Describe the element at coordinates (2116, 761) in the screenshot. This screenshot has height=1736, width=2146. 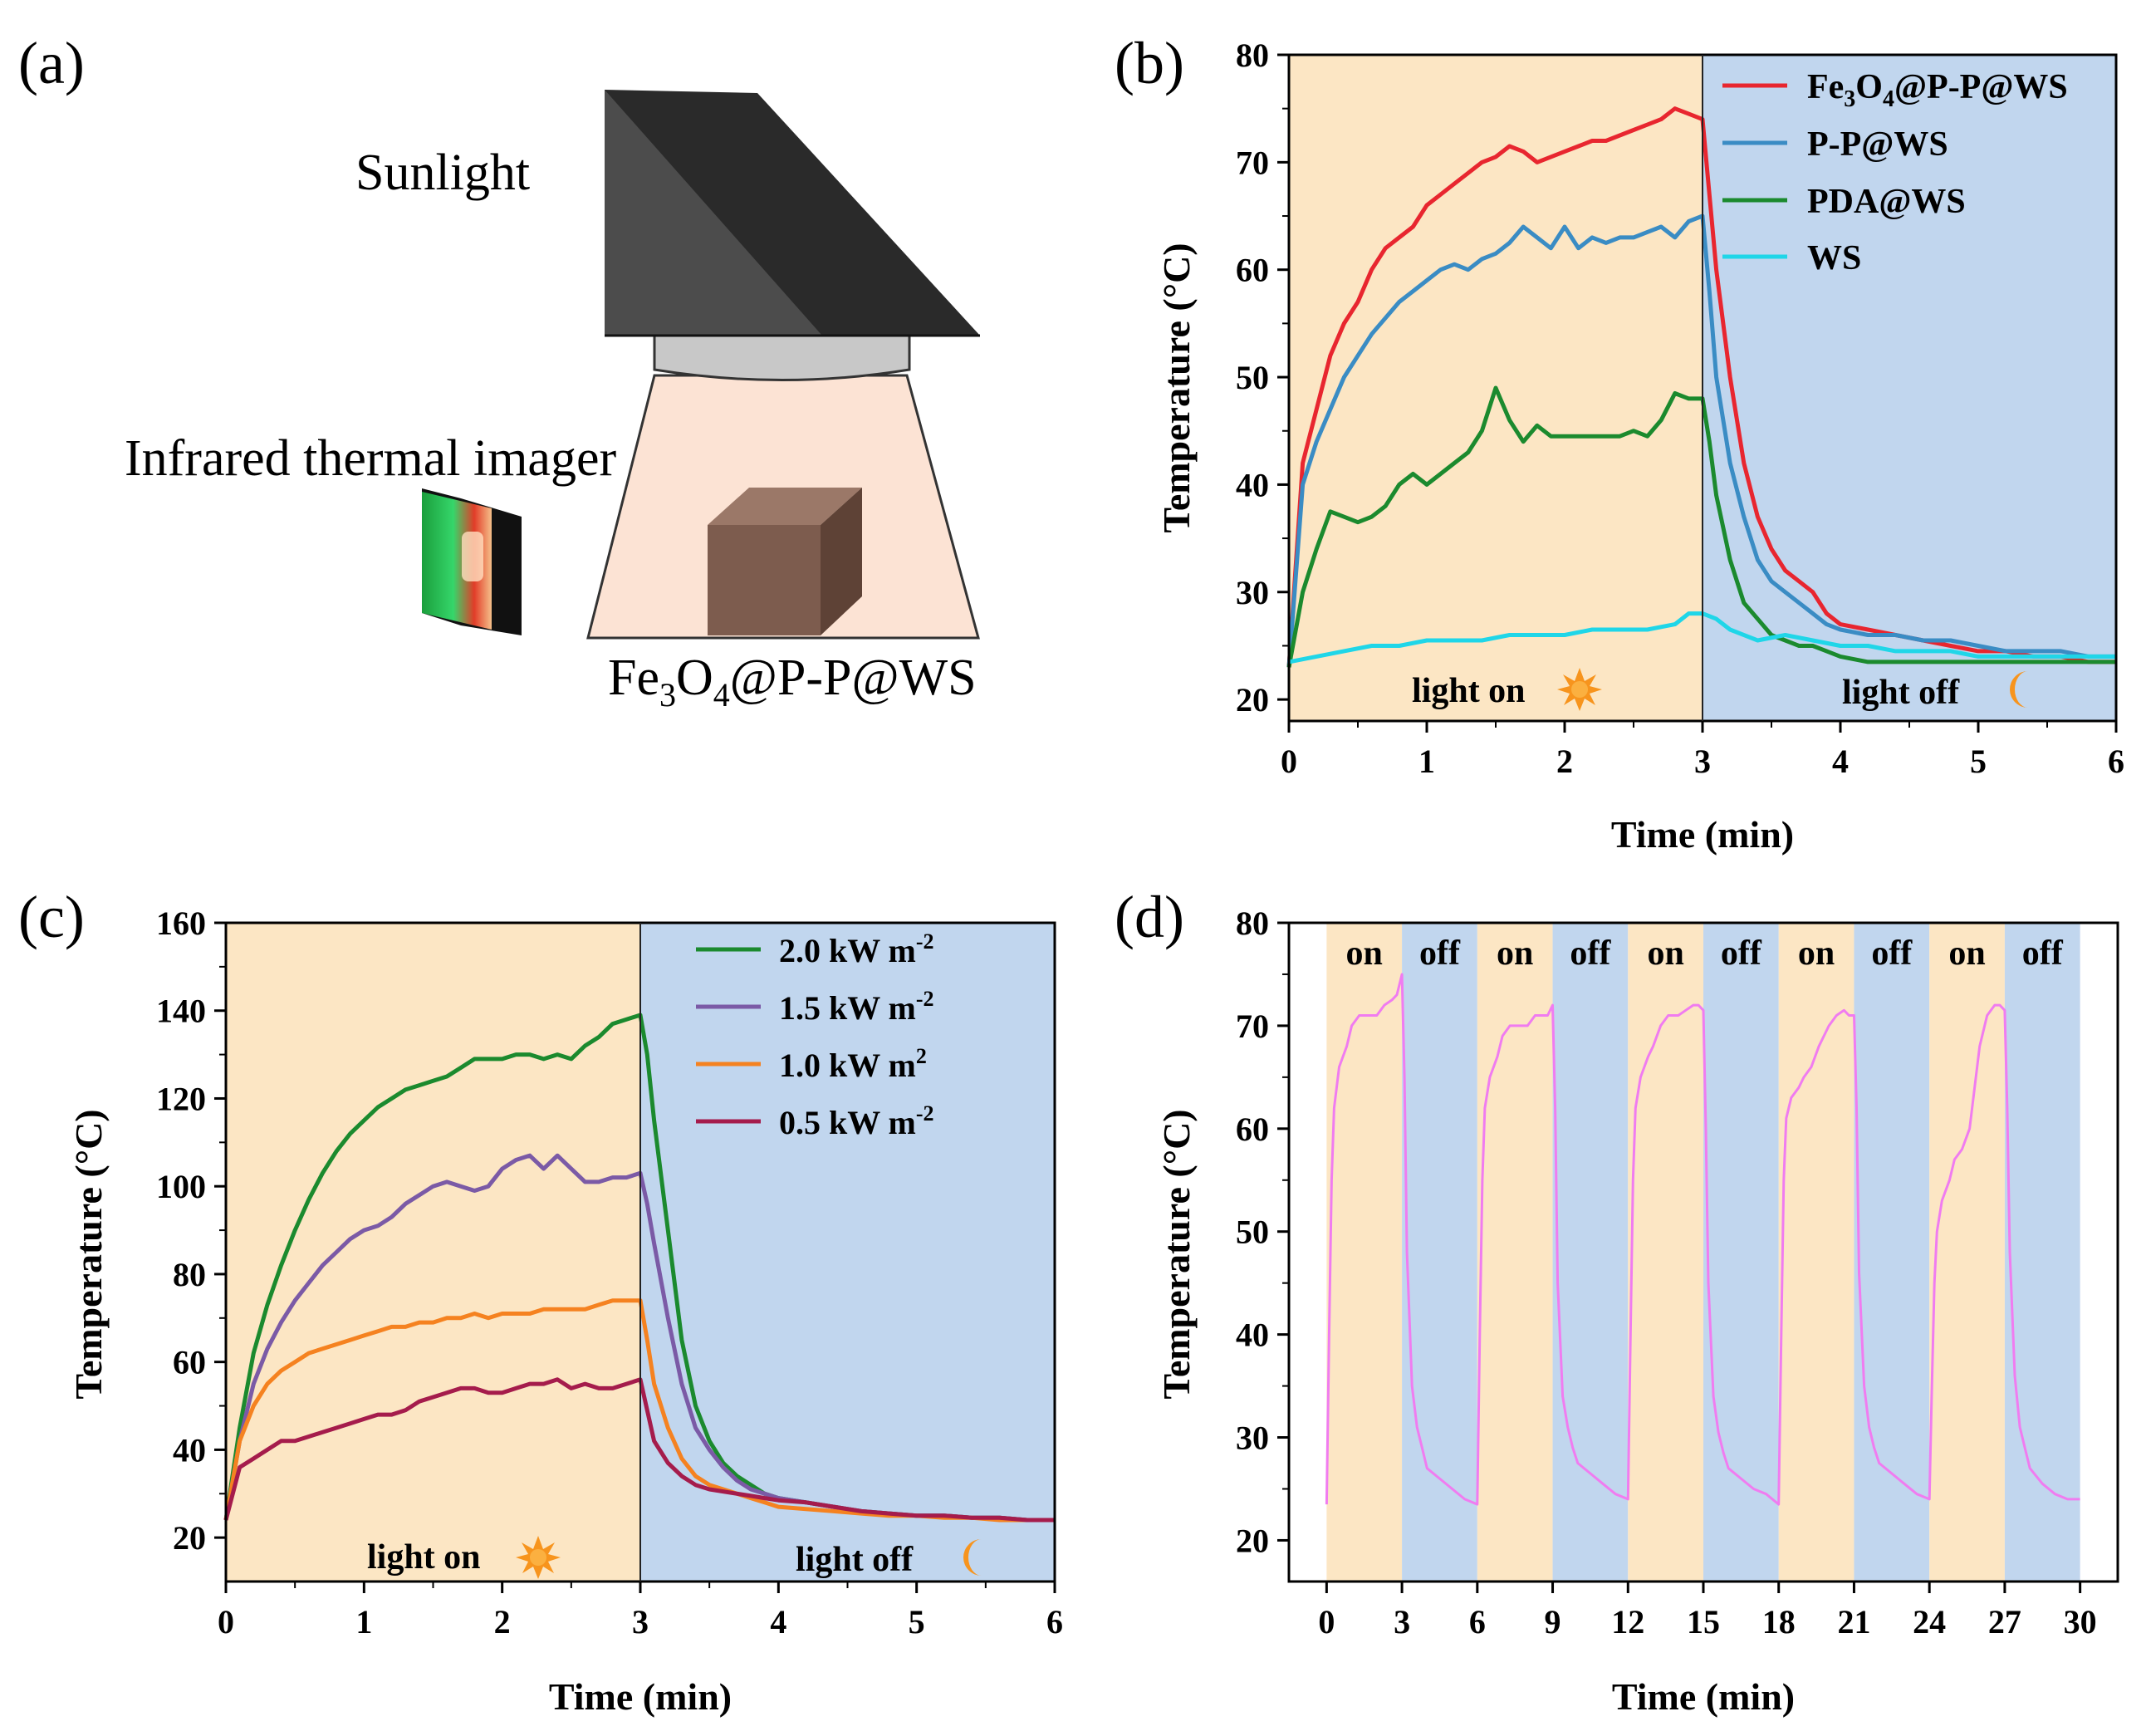
I see `panel-b-x-tick-label-6: 6` at that location.